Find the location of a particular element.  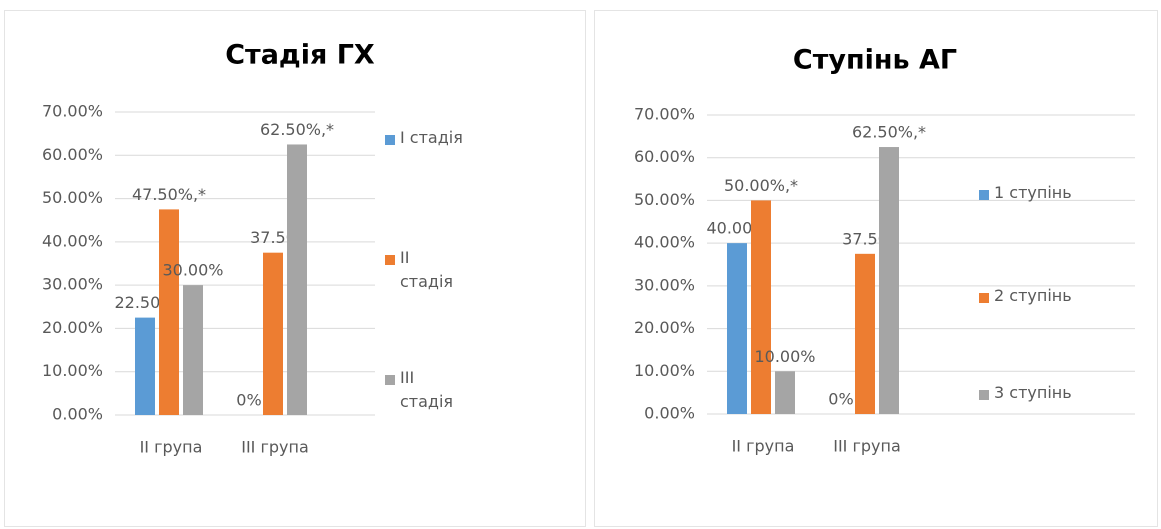

data-label: 50.00%,* is located at coordinates (761, 185).